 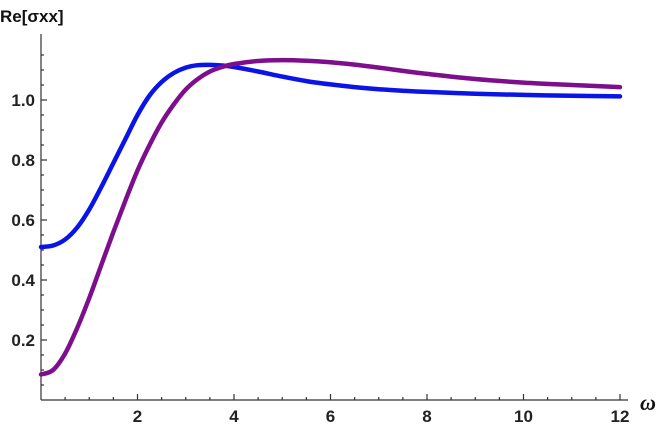 I want to click on y-axis-label: Re[σxx], so click(x=32, y=16).